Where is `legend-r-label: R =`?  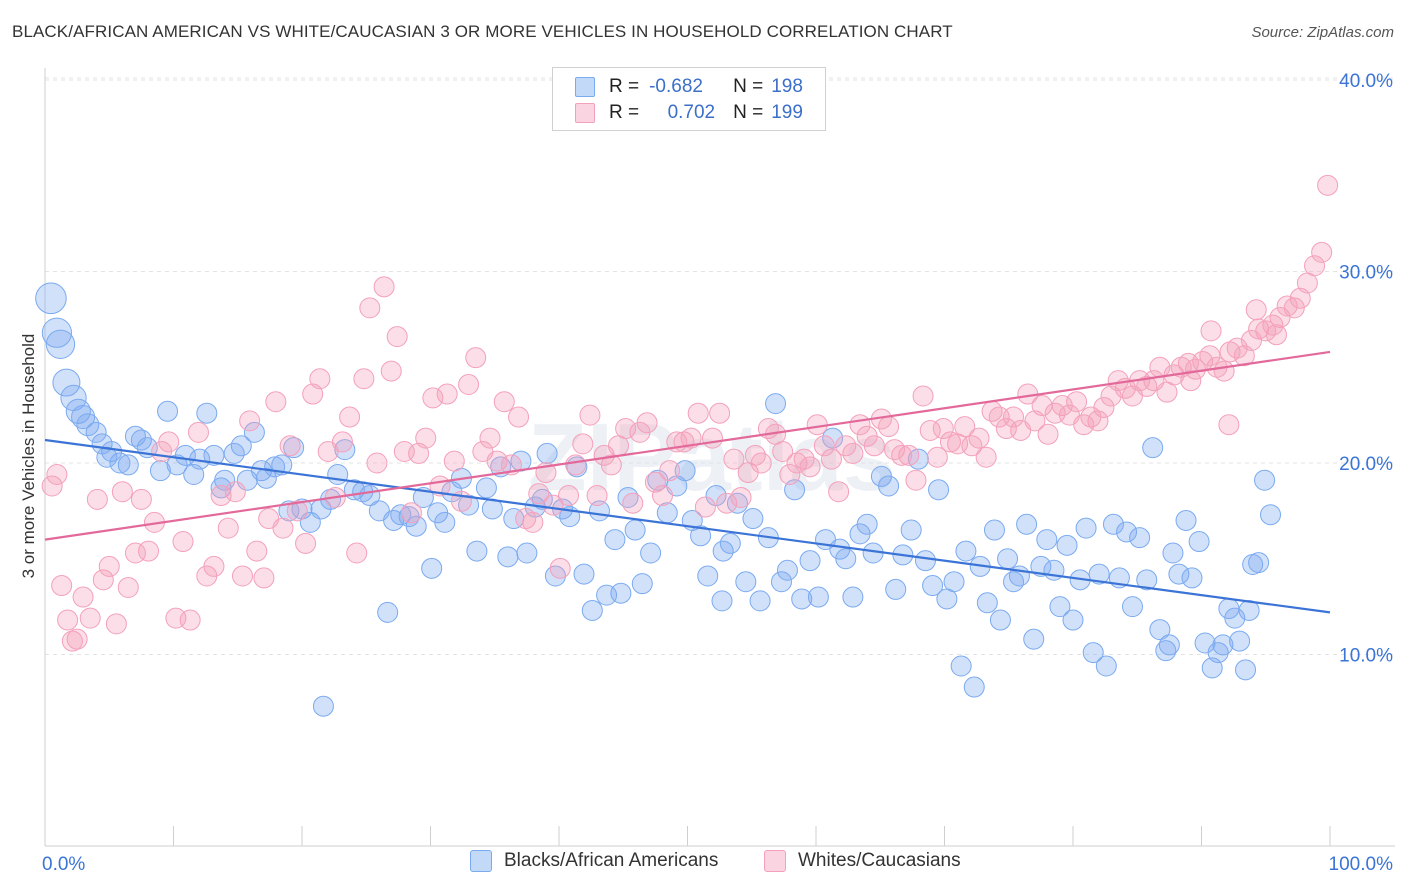
legend-r-label: R = is located at coordinates (624, 112).